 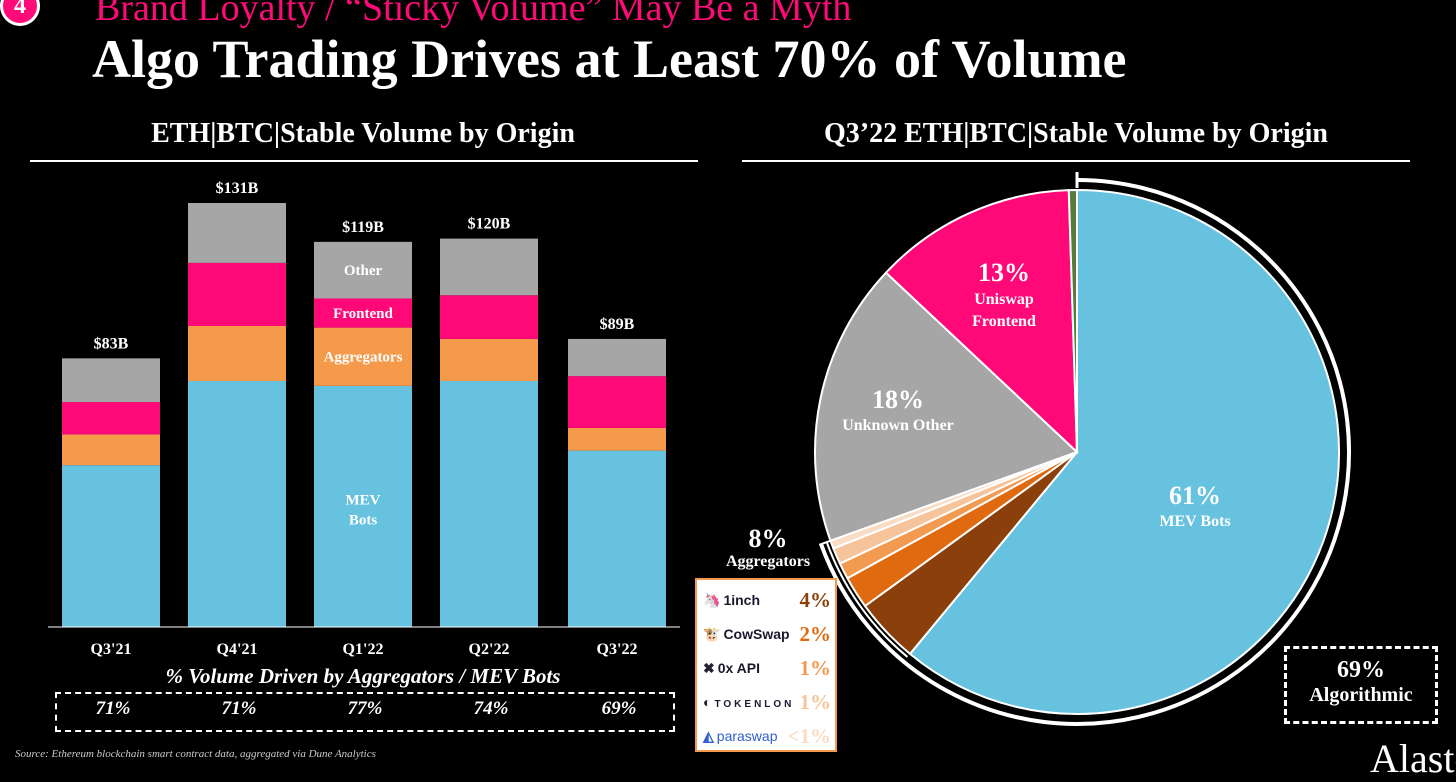 I want to click on slice-name-label: MEV Bots, so click(x=1194, y=521).